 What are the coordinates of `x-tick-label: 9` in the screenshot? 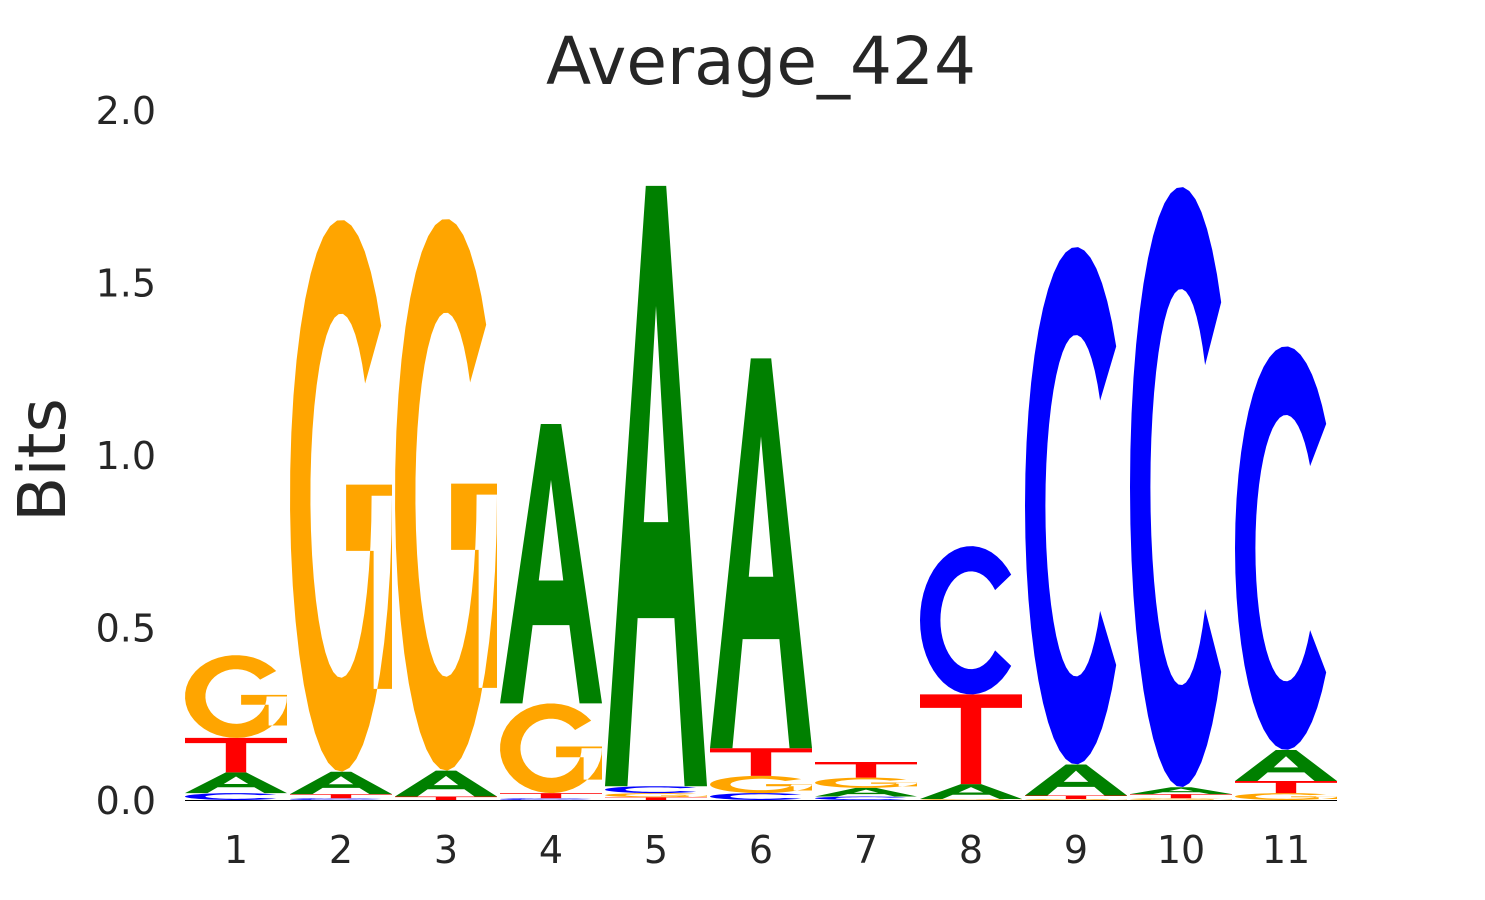 It's located at (1076, 850).